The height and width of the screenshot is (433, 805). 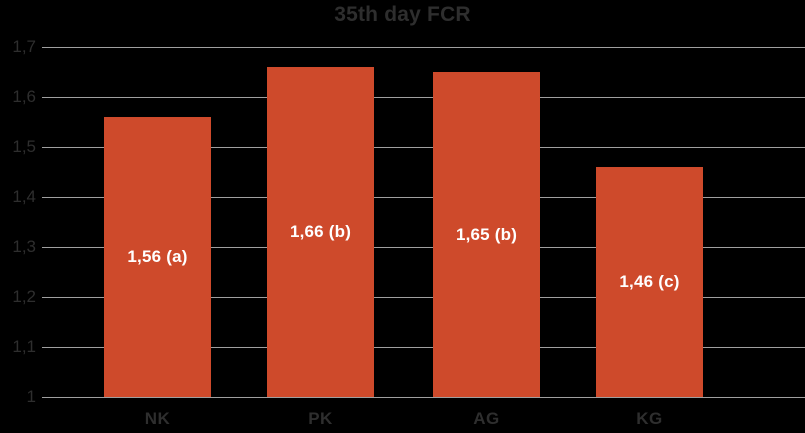 I want to click on bar-value-label: 1,66 (b), so click(x=320, y=231).